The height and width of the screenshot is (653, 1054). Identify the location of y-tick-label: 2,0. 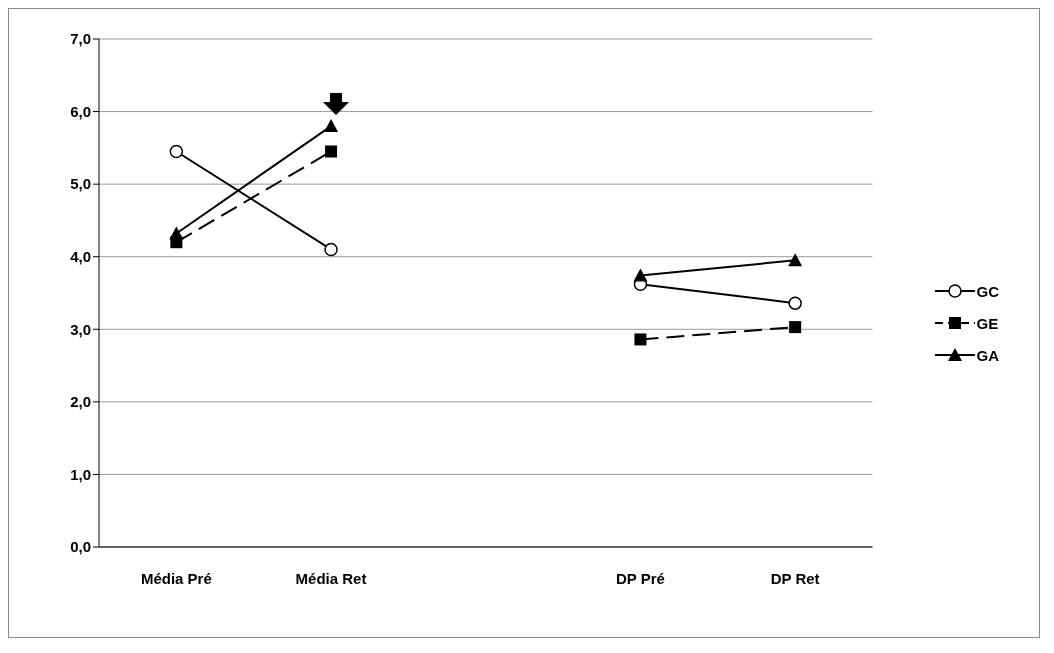
(80, 402).